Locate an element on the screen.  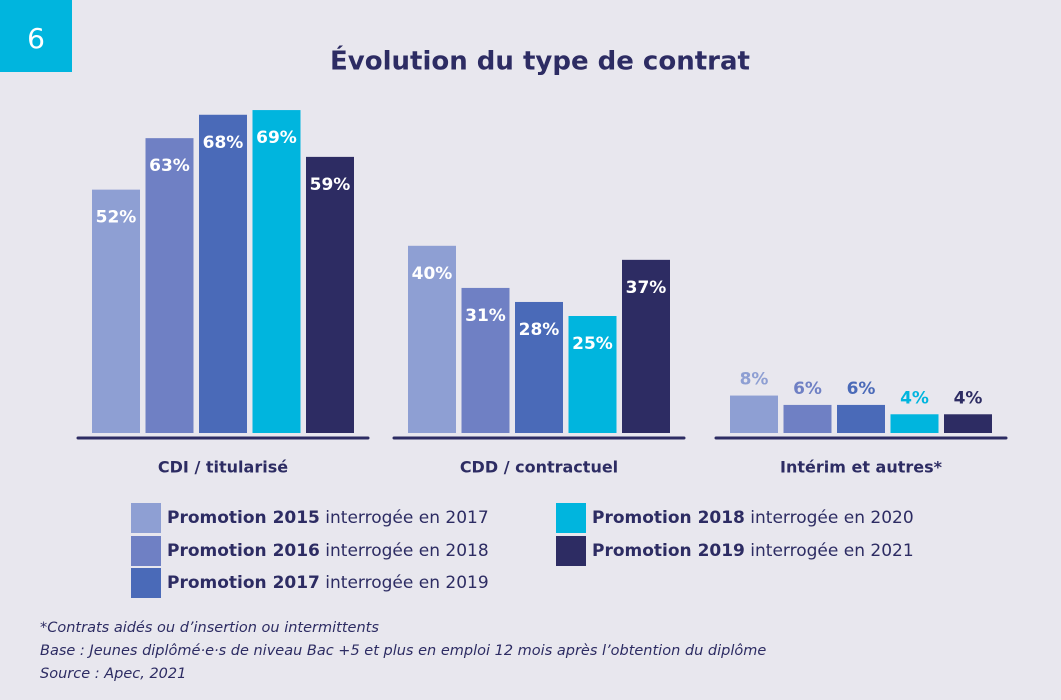
category-label: Intérim et autres* is located at coordinates (861, 467).